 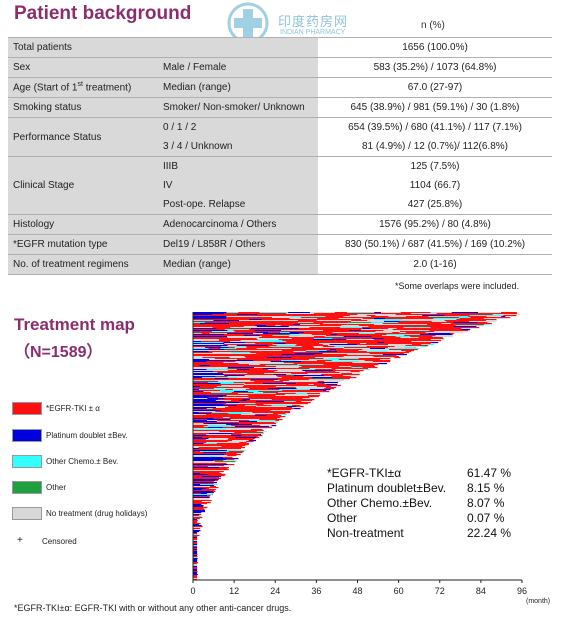 I want to click on x-tick-label: 12, so click(x=234, y=591).